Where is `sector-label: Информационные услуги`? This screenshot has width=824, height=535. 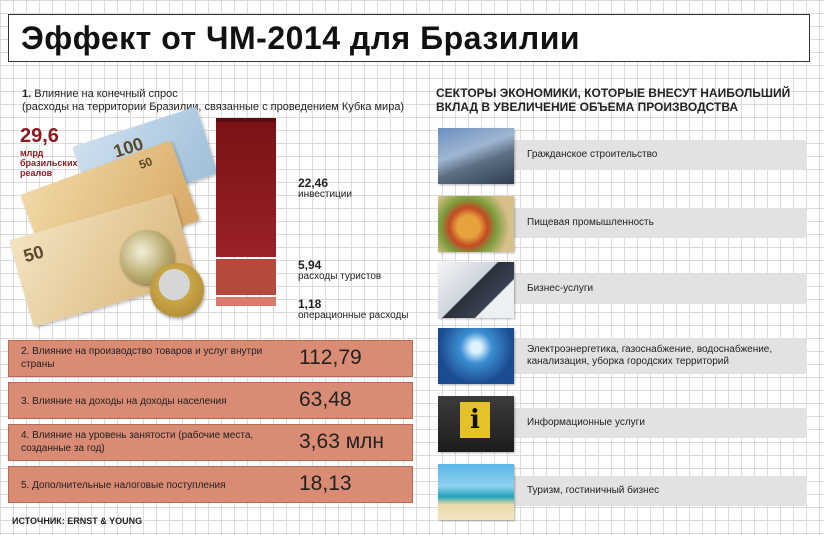
sector-label: Информационные услуги is located at coordinates (586, 422).